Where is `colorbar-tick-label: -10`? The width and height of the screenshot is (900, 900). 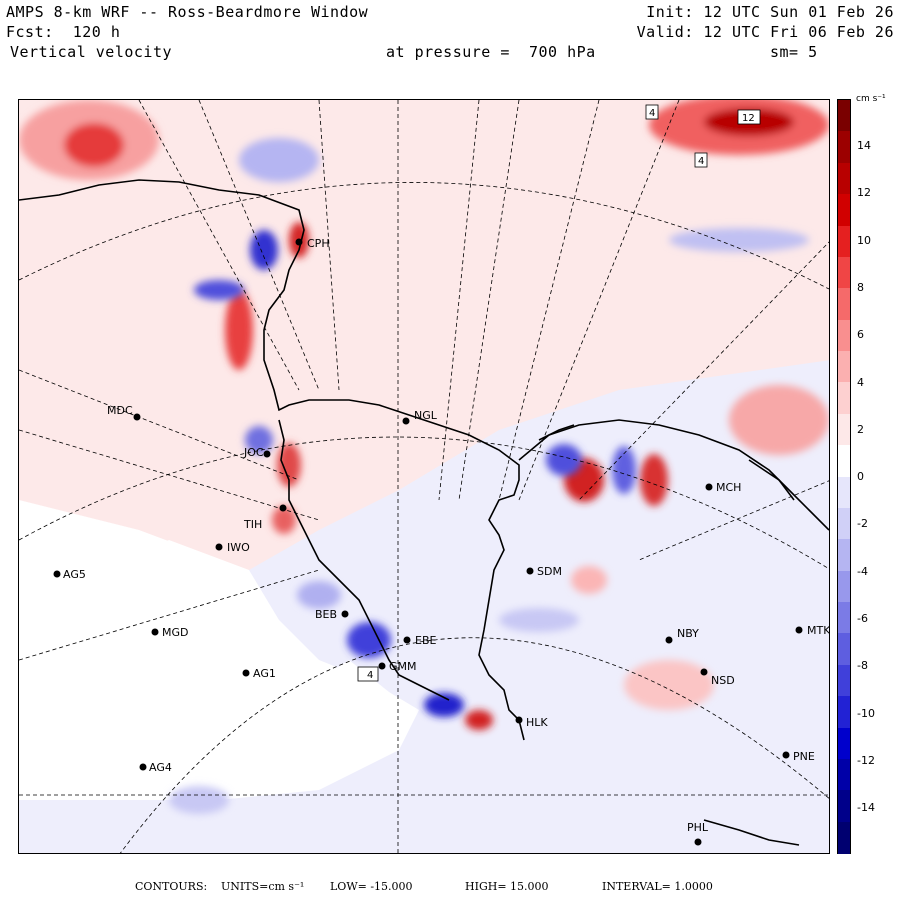
colorbar-tick-label: -10 is located at coordinates (866, 713).